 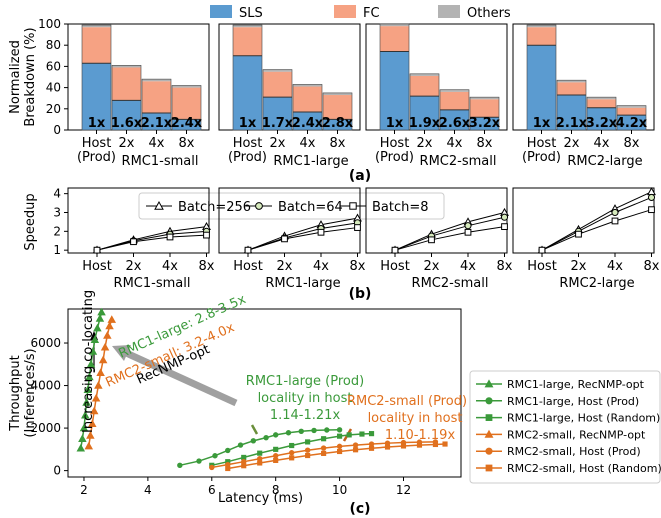 What do you see at coordinates (360, 294) in the screenshot?
I see `panel-b-caption: (b)` at bounding box center [360, 294].